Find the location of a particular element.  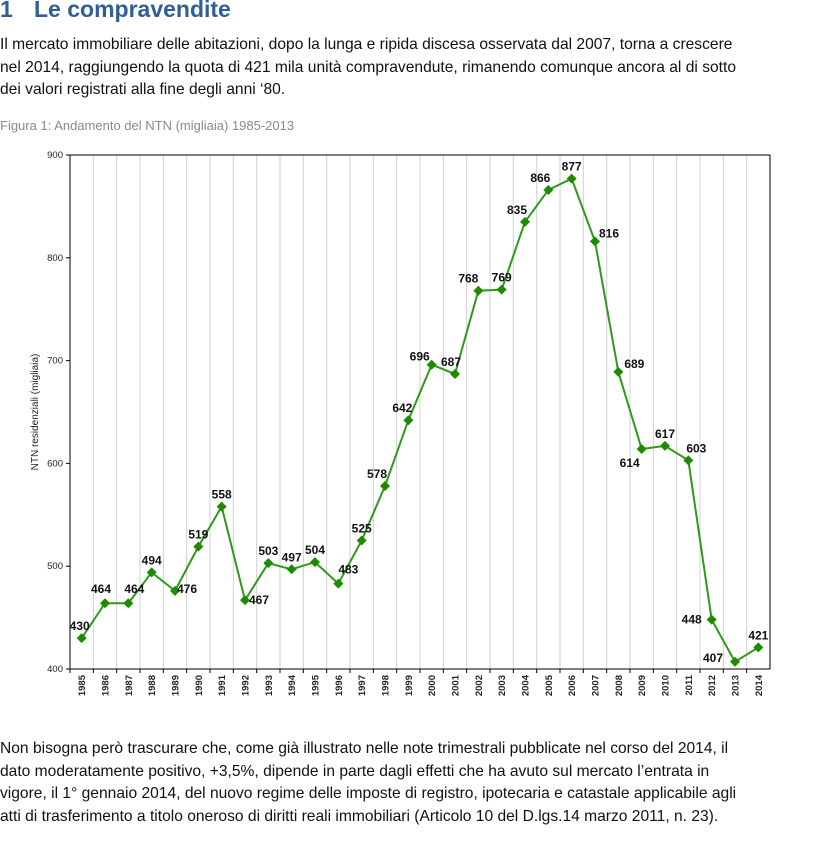

x-tick-label: 2006 is located at coordinates (572, 685).